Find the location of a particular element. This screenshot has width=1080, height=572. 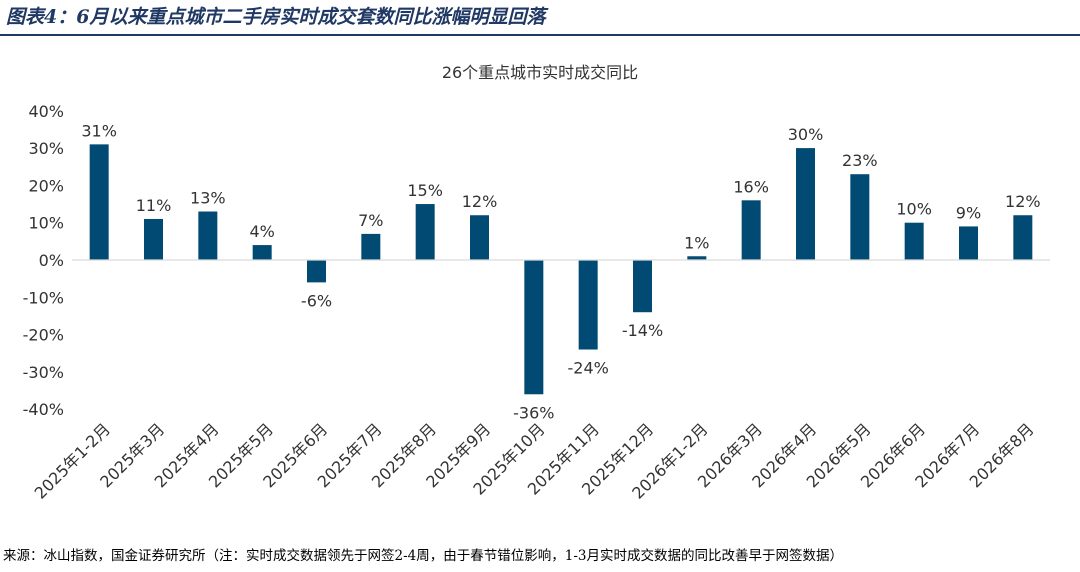

data-label: 23% is located at coordinates (860, 160).